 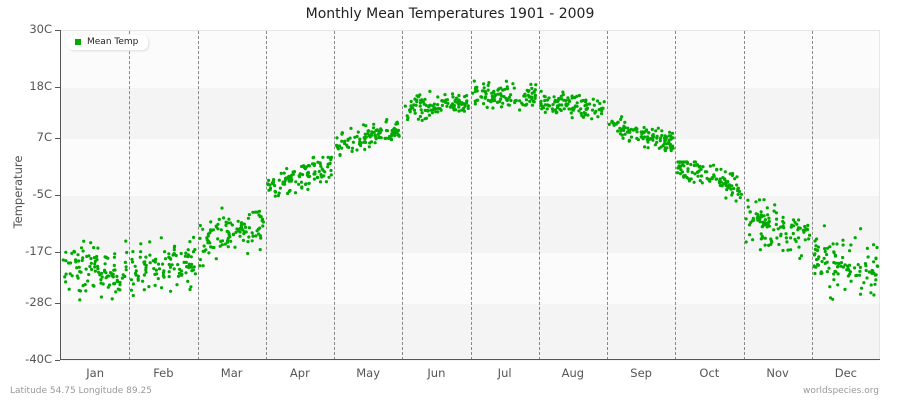 I want to click on source-caption: worldspecies.org, so click(x=840, y=391).